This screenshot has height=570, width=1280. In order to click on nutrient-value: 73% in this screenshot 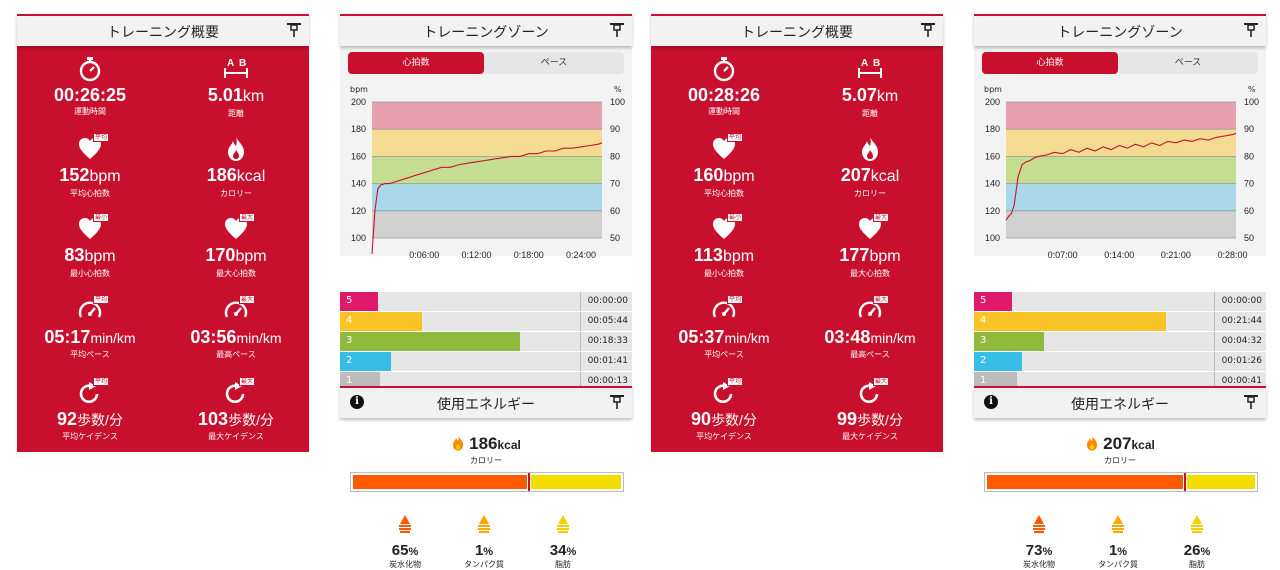, I will do `click(1039, 550)`.